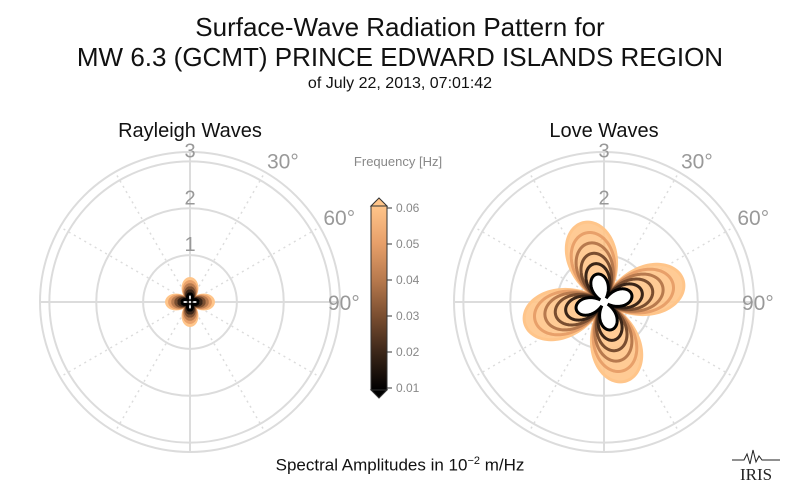  Describe the element at coordinates (189, 245) in the screenshot. I see `rayleigh-radial-tick-1: 1` at that location.